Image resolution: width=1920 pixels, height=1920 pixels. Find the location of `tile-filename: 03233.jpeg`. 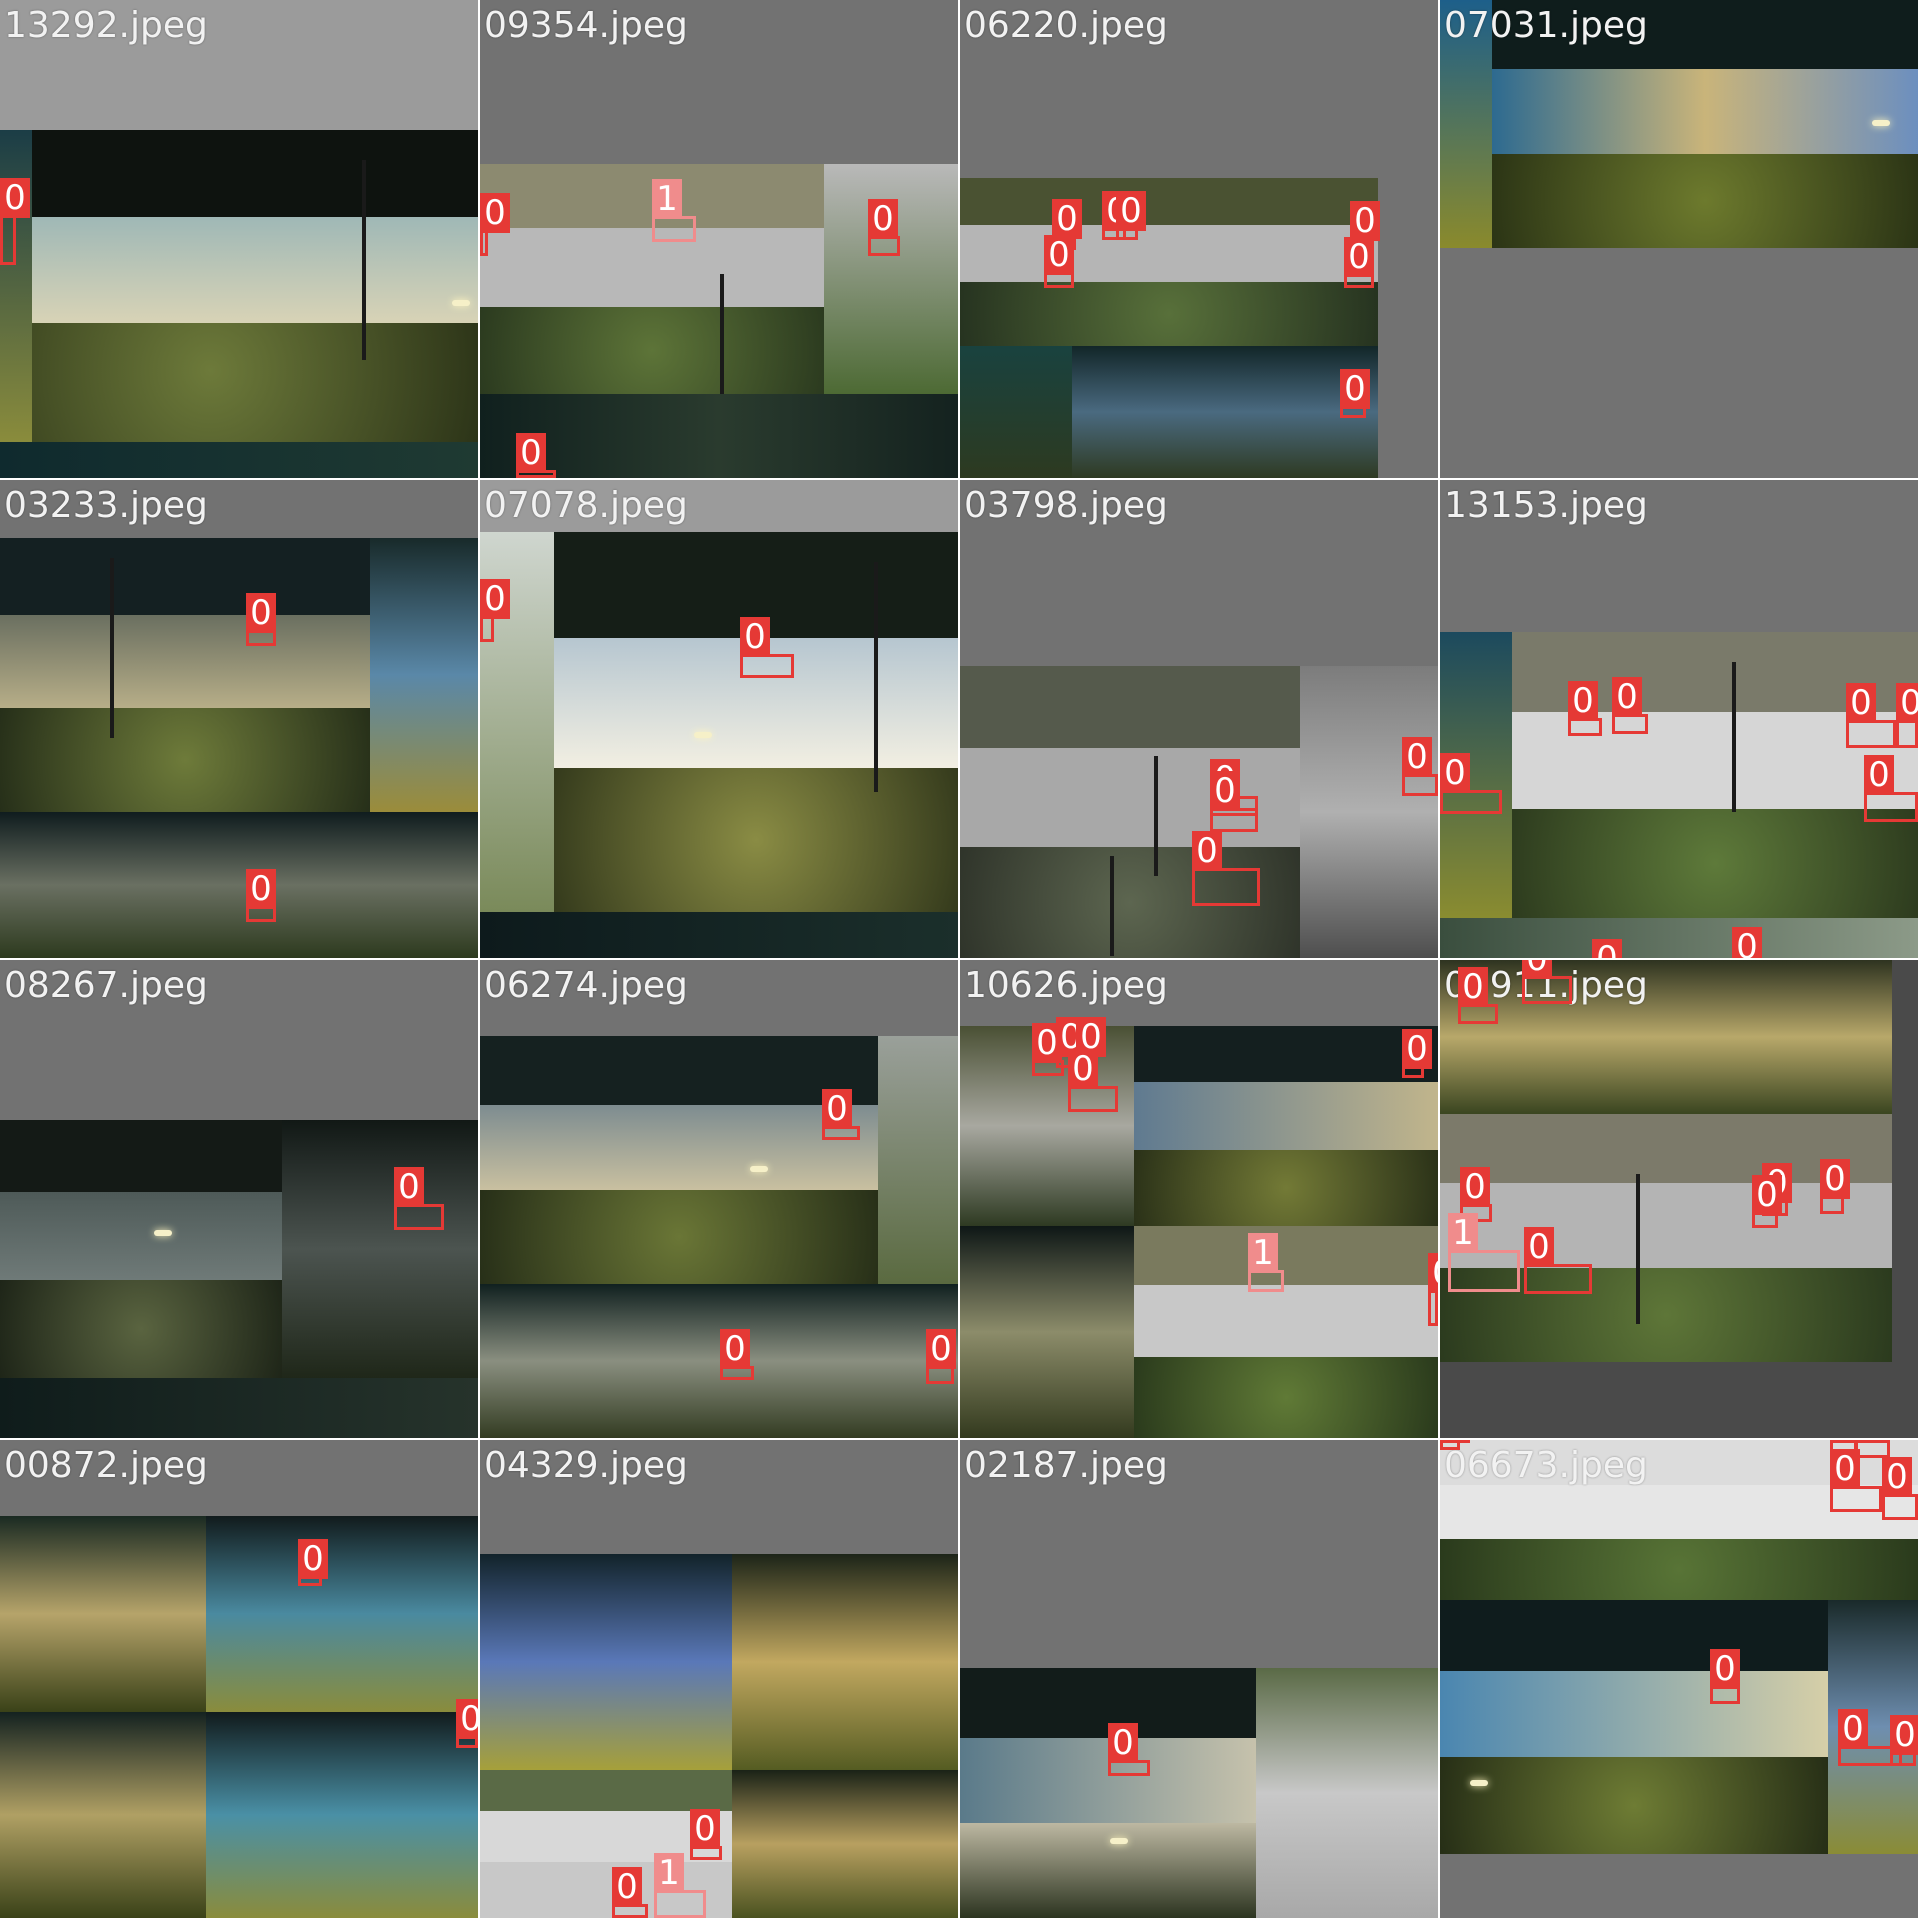

tile-filename: 03233.jpeg is located at coordinates (106, 505).